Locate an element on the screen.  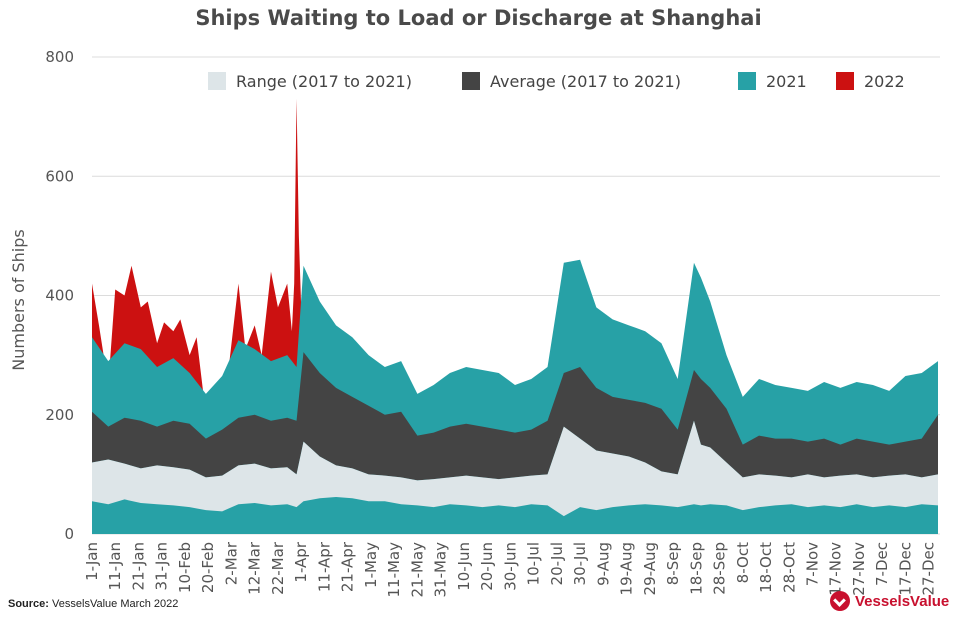
y-tick-label: 400 is located at coordinates (59, 296).